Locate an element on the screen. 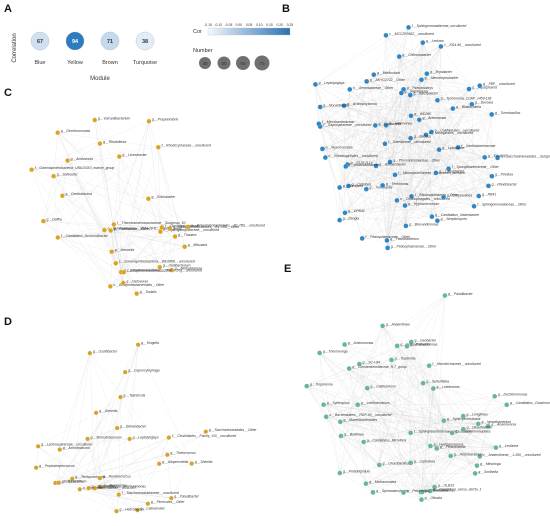 The image size is (550, 526). network-node-label: g__Variovorax is located at coordinates (137, 281).